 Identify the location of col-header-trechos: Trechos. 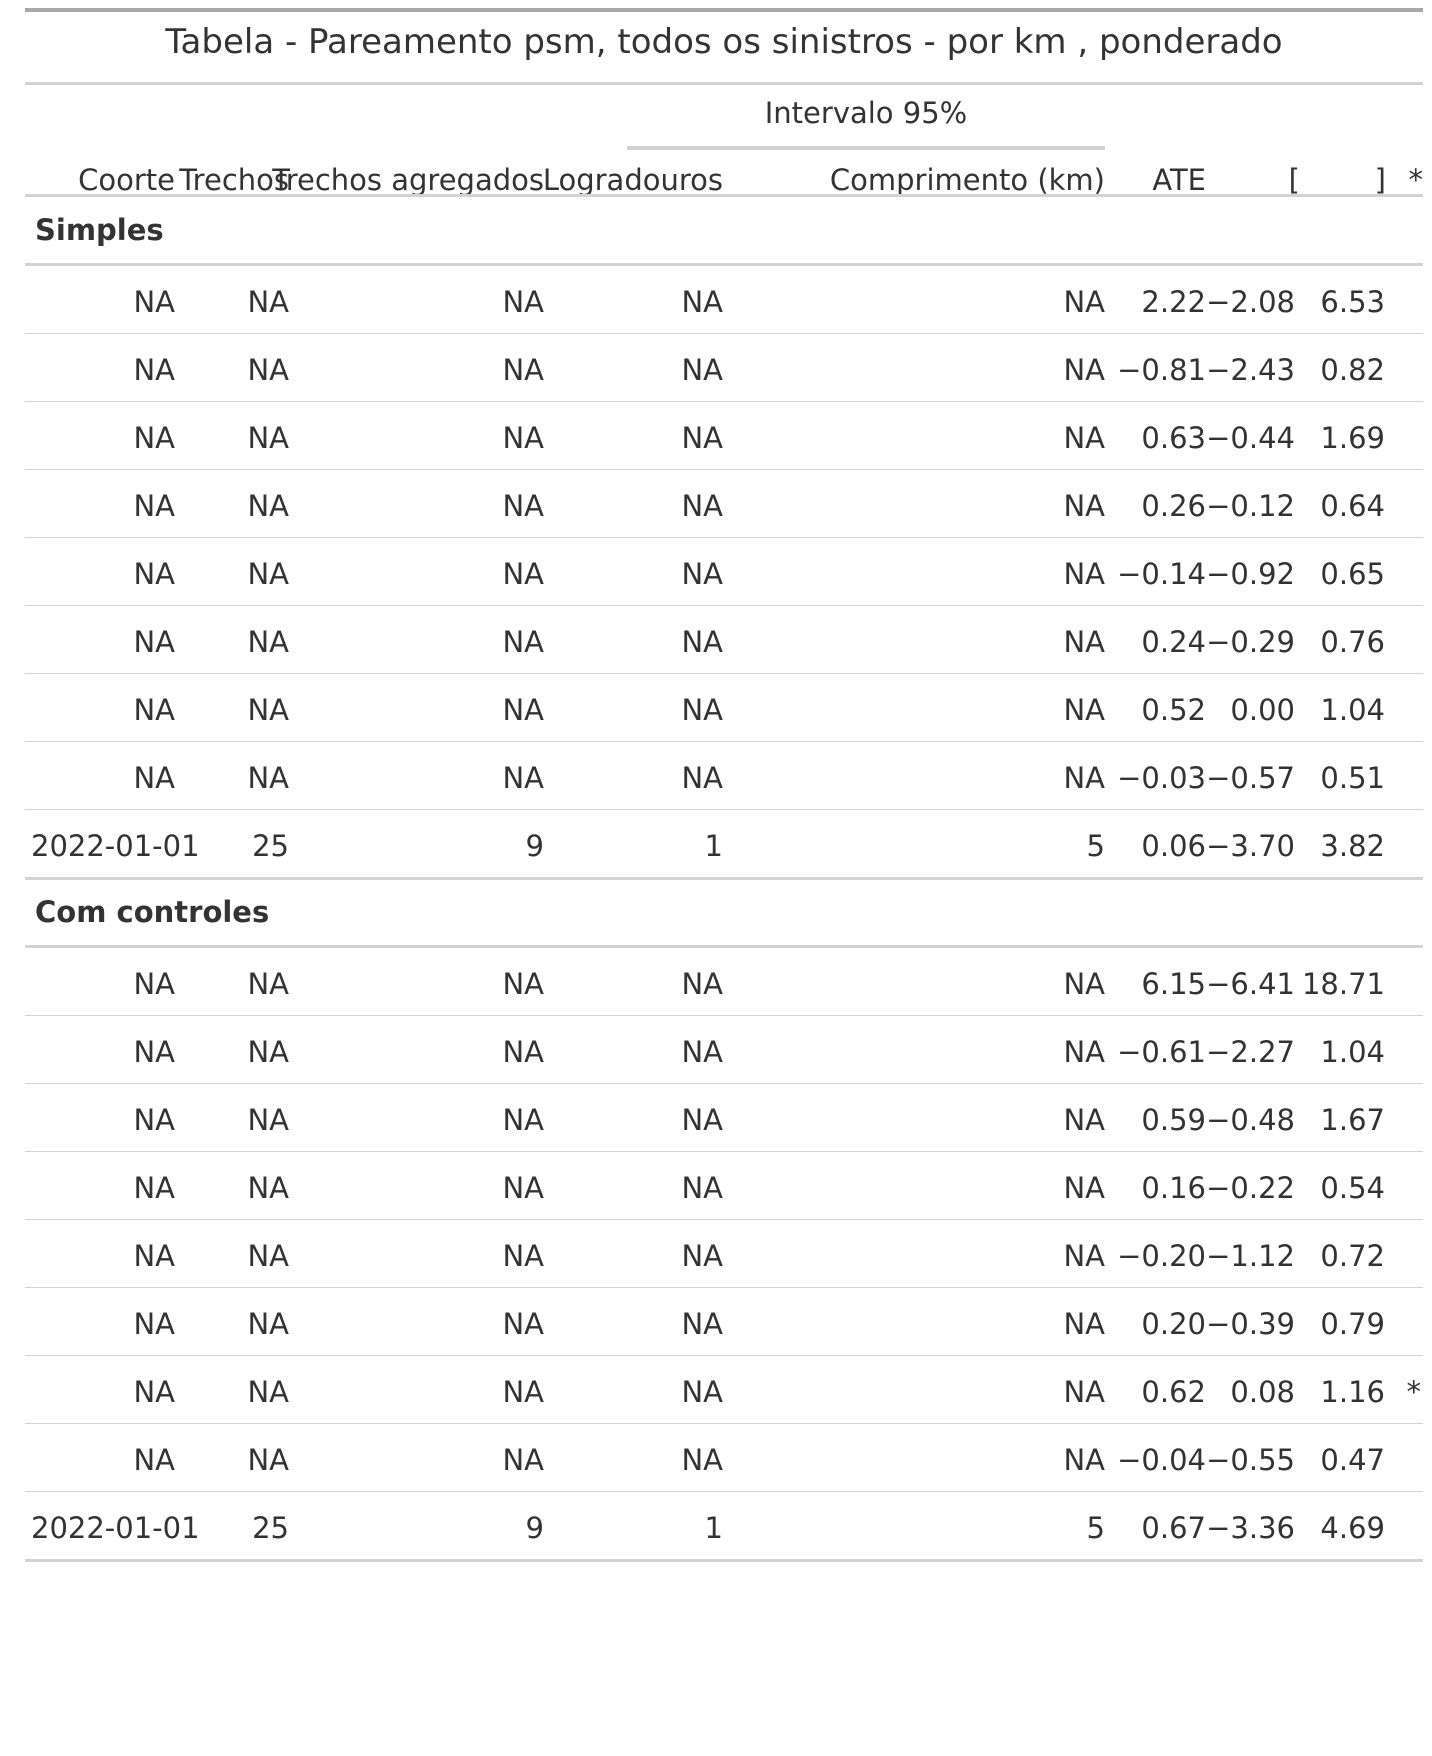
(234, 180).